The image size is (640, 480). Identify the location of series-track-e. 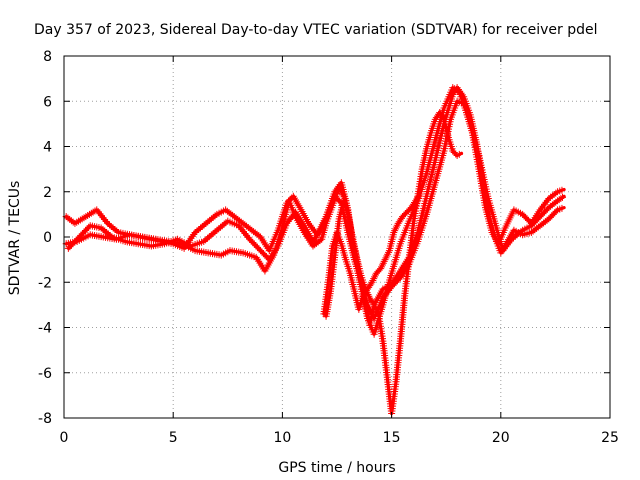
(371, 255).